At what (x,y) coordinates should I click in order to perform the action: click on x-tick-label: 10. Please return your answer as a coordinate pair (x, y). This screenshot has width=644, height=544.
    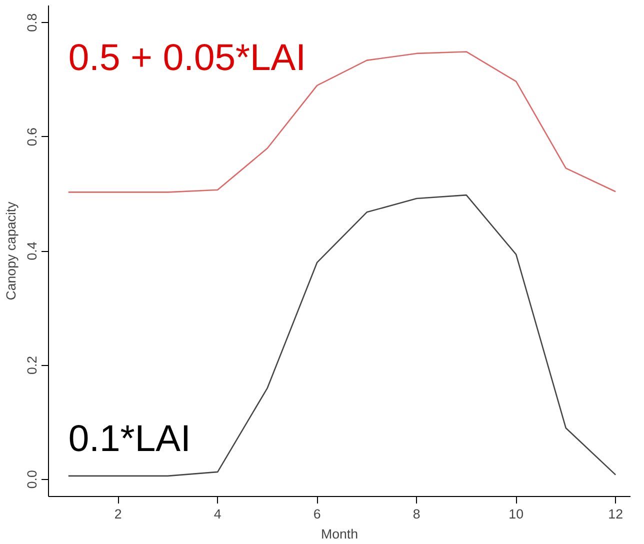
    Looking at the image, I should click on (516, 514).